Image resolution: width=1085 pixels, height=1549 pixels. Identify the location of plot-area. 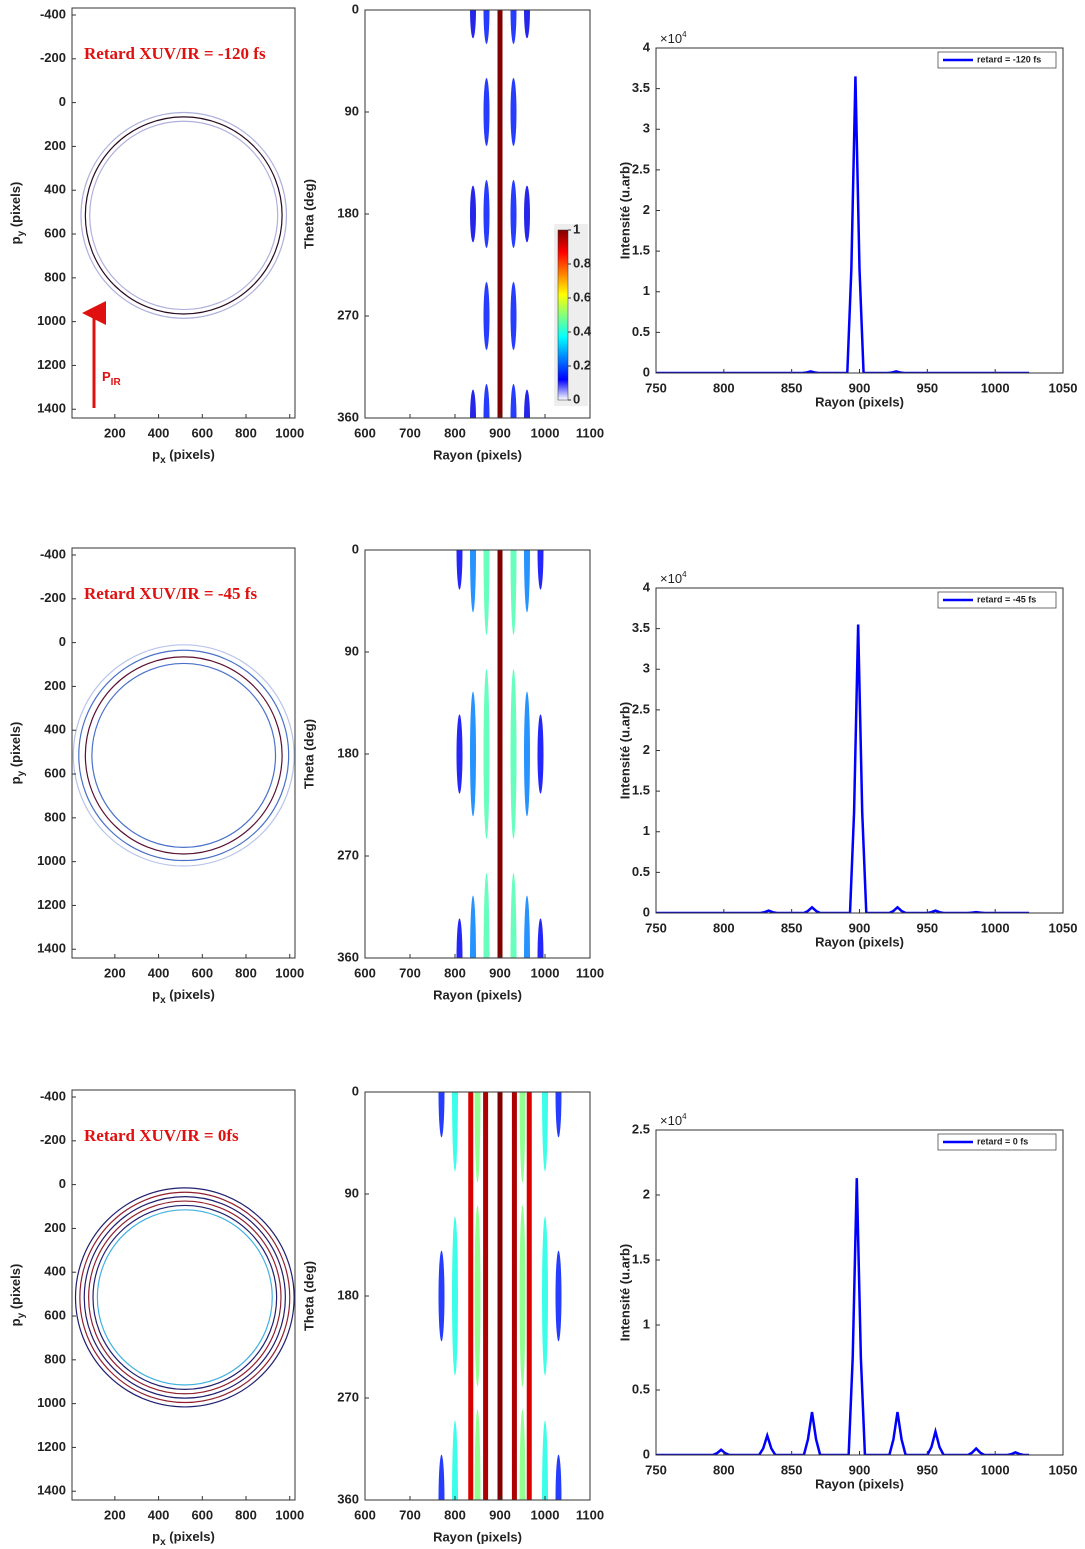
(183, 213).